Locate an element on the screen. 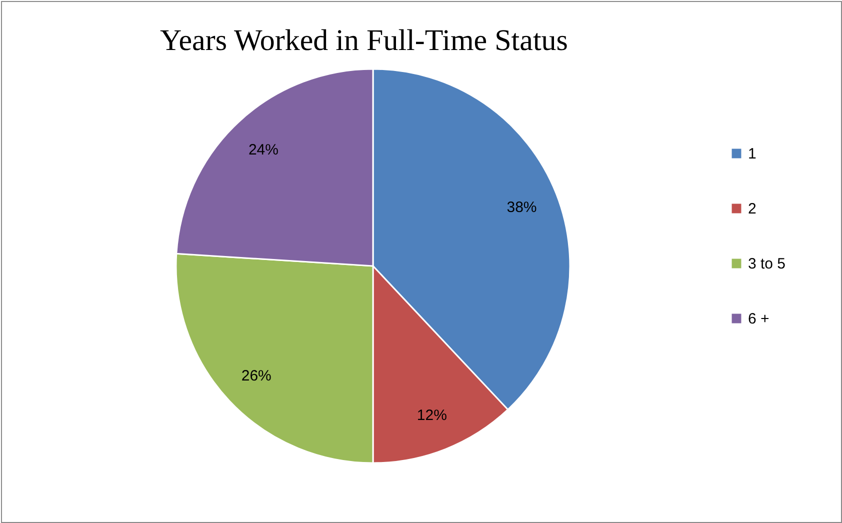 This screenshot has height=523, width=842. legend-label: 6 + is located at coordinates (759, 319).